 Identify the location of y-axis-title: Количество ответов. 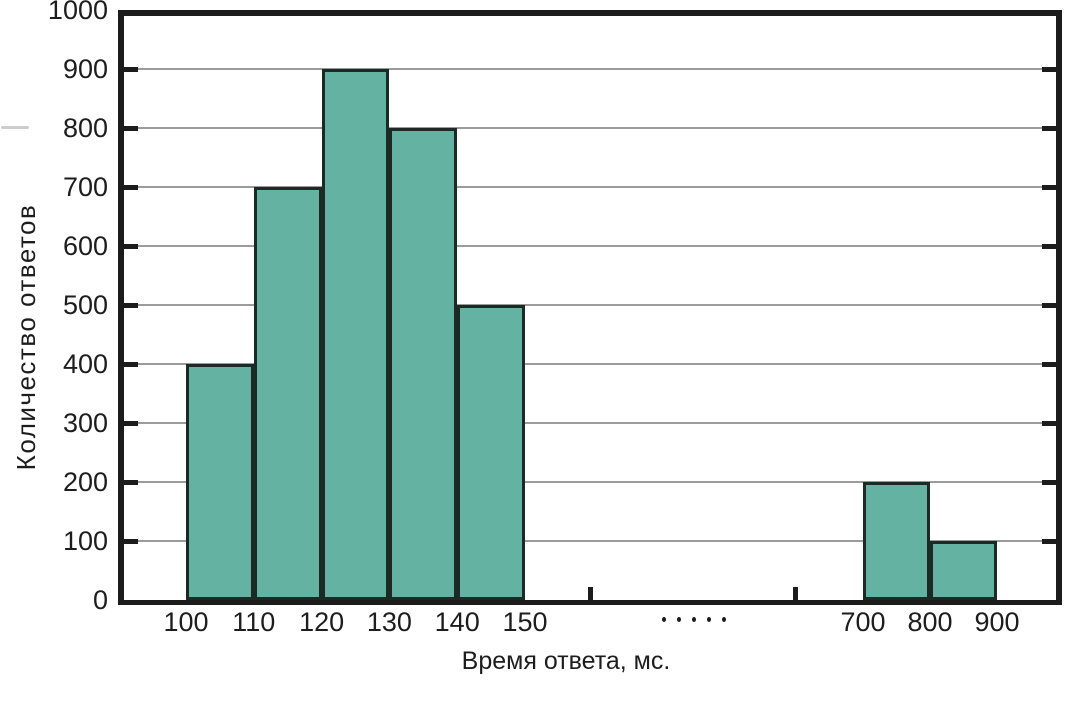
(26, 337).